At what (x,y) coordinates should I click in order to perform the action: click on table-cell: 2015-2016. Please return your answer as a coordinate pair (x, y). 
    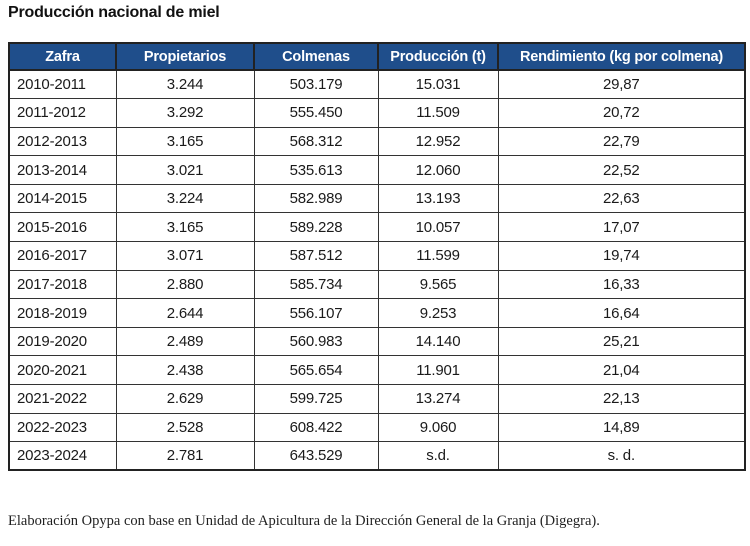
    Looking at the image, I should click on (62, 227).